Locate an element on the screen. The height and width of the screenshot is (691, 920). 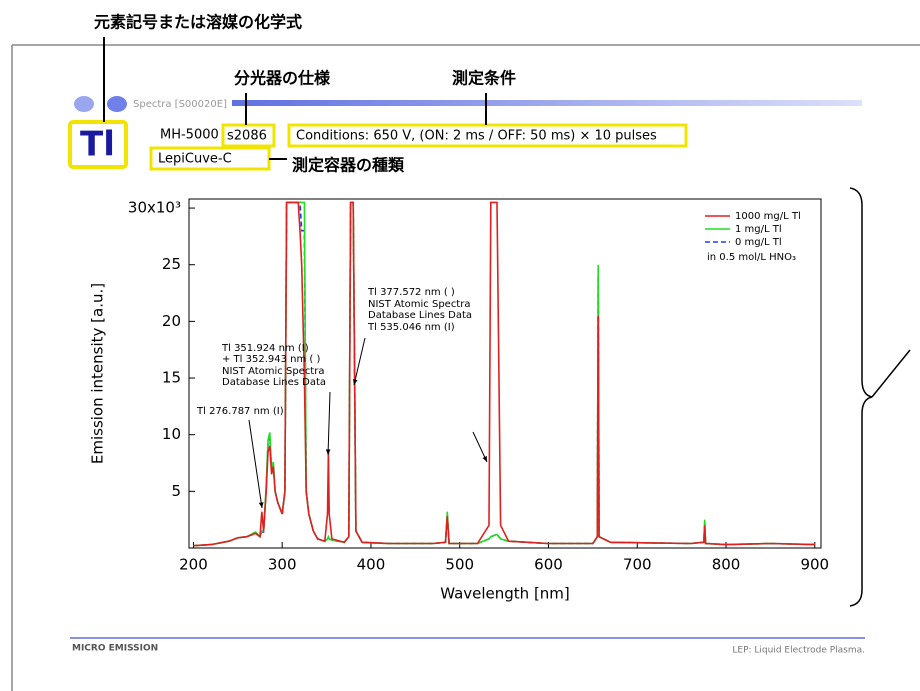
annotation: + Tl 352.943 nm ( ) is located at coordinates (271, 359).